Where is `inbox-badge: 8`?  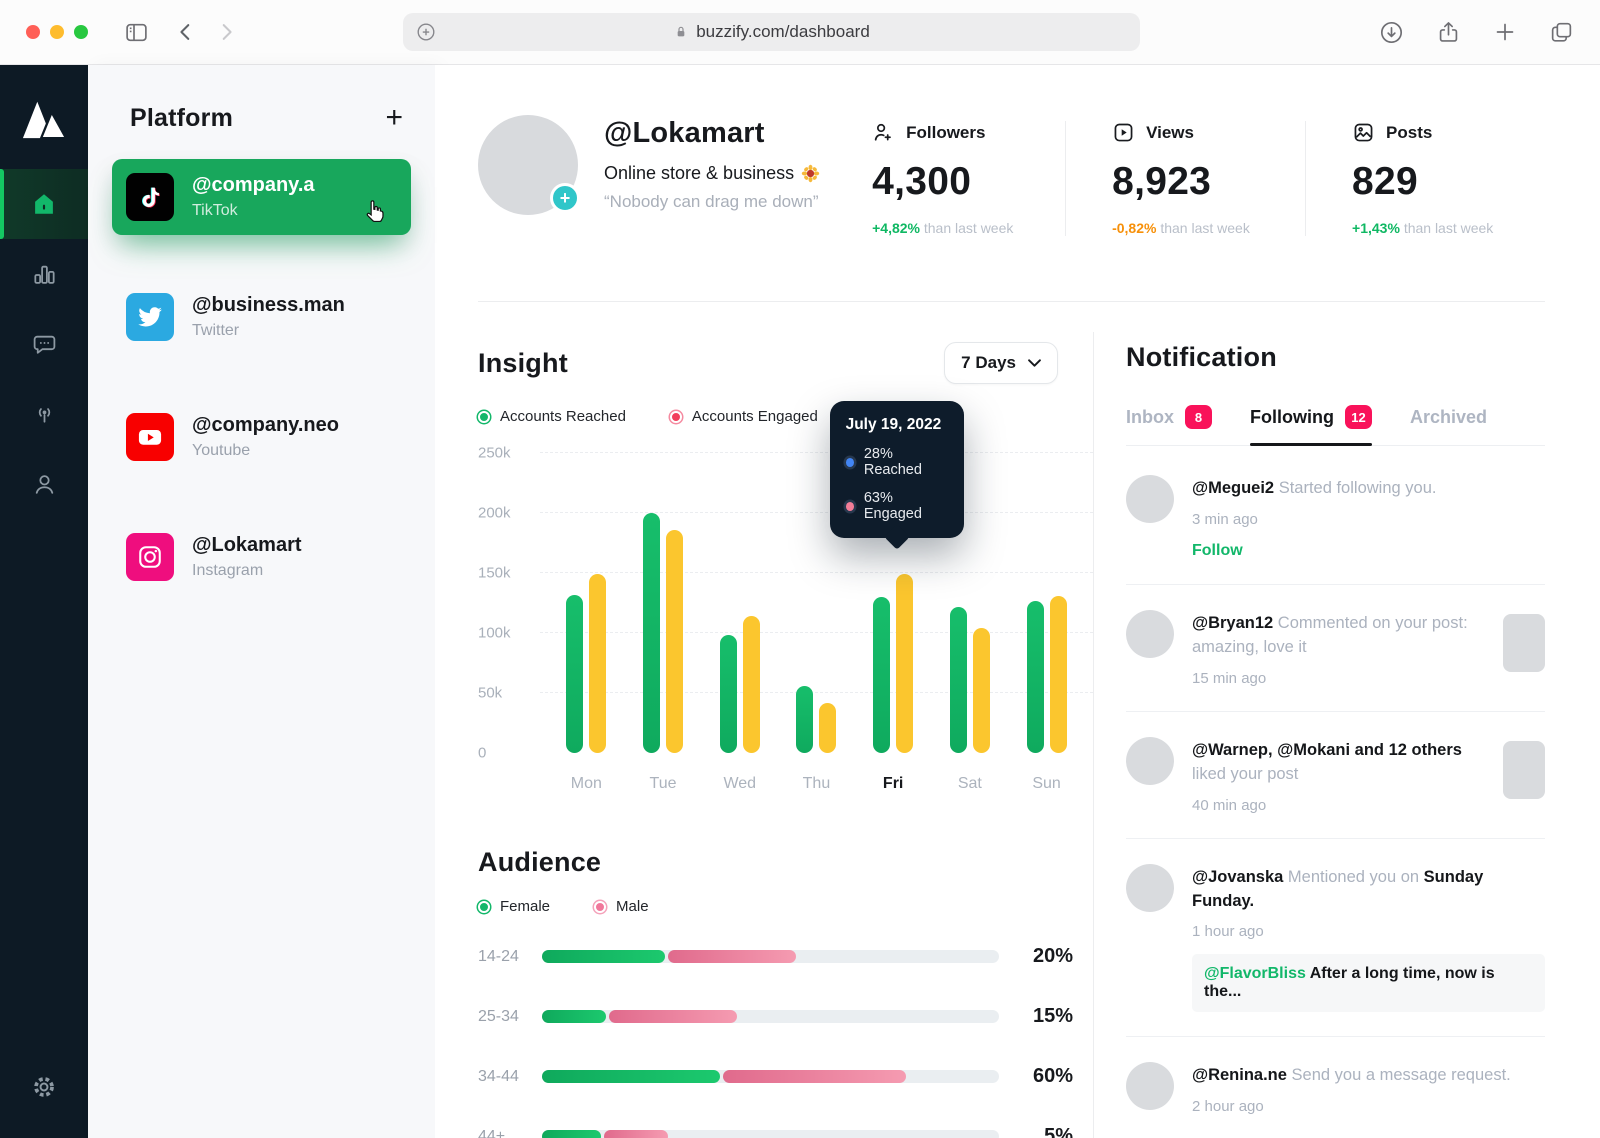 inbox-badge: 8 is located at coordinates (1198, 417).